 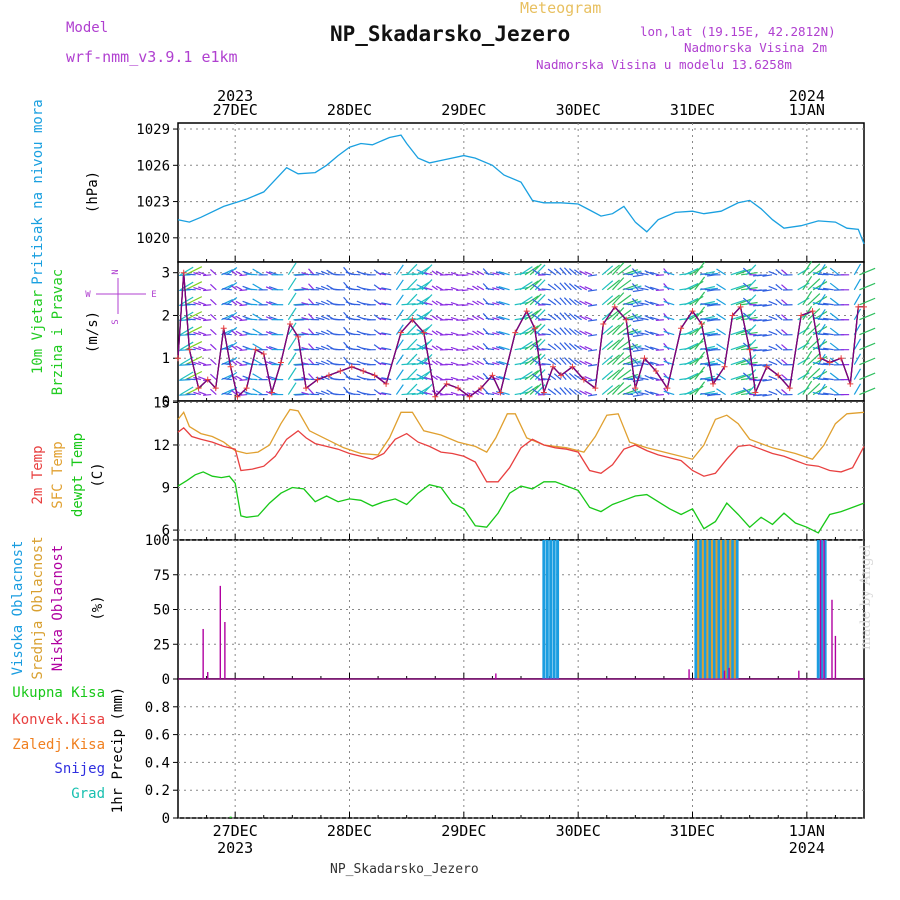 I want to click on top-date-label: 31DEC, so click(x=692, y=110).